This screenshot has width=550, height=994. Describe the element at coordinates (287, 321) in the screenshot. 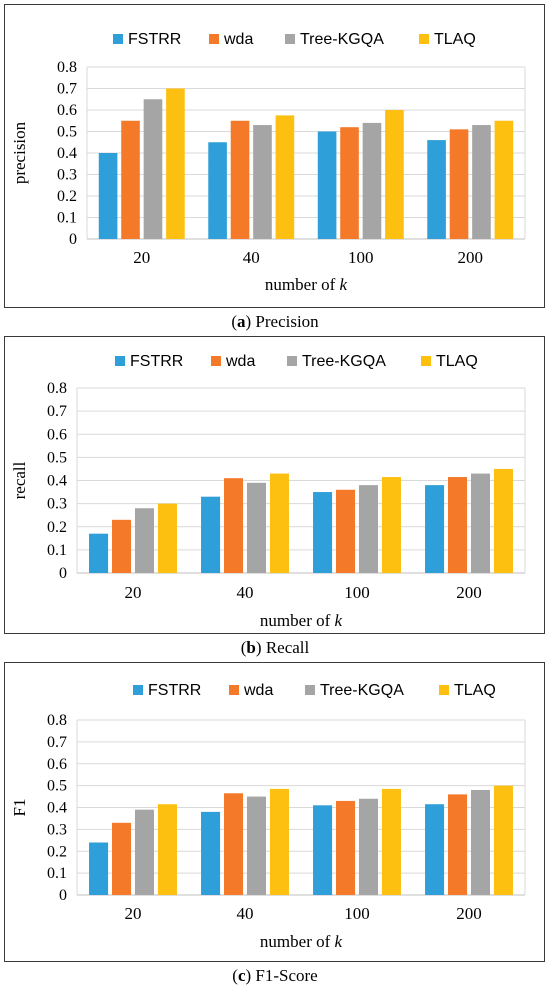

I see `caption-text: Precision` at that location.